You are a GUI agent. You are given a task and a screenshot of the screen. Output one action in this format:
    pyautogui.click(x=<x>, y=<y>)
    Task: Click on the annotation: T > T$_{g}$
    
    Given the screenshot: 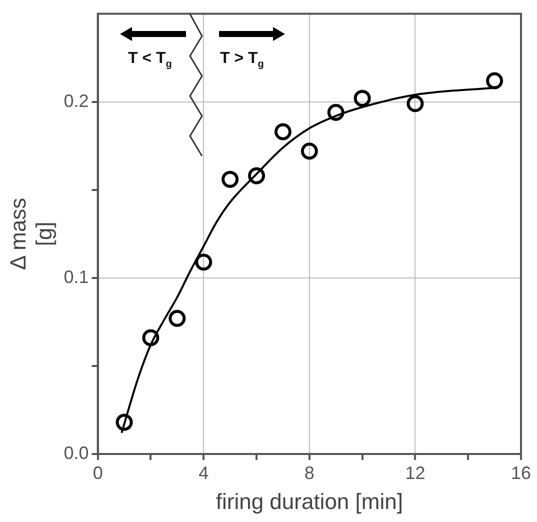 What is the action you would take?
    pyautogui.click(x=242, y=60)
    